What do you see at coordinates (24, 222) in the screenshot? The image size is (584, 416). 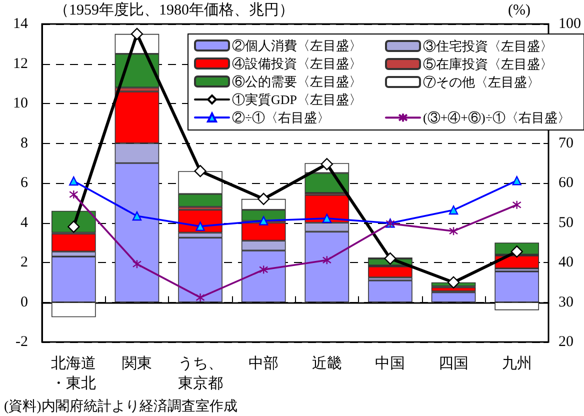 I see `y-tick-label: 4` at bounding box center [24, 222].